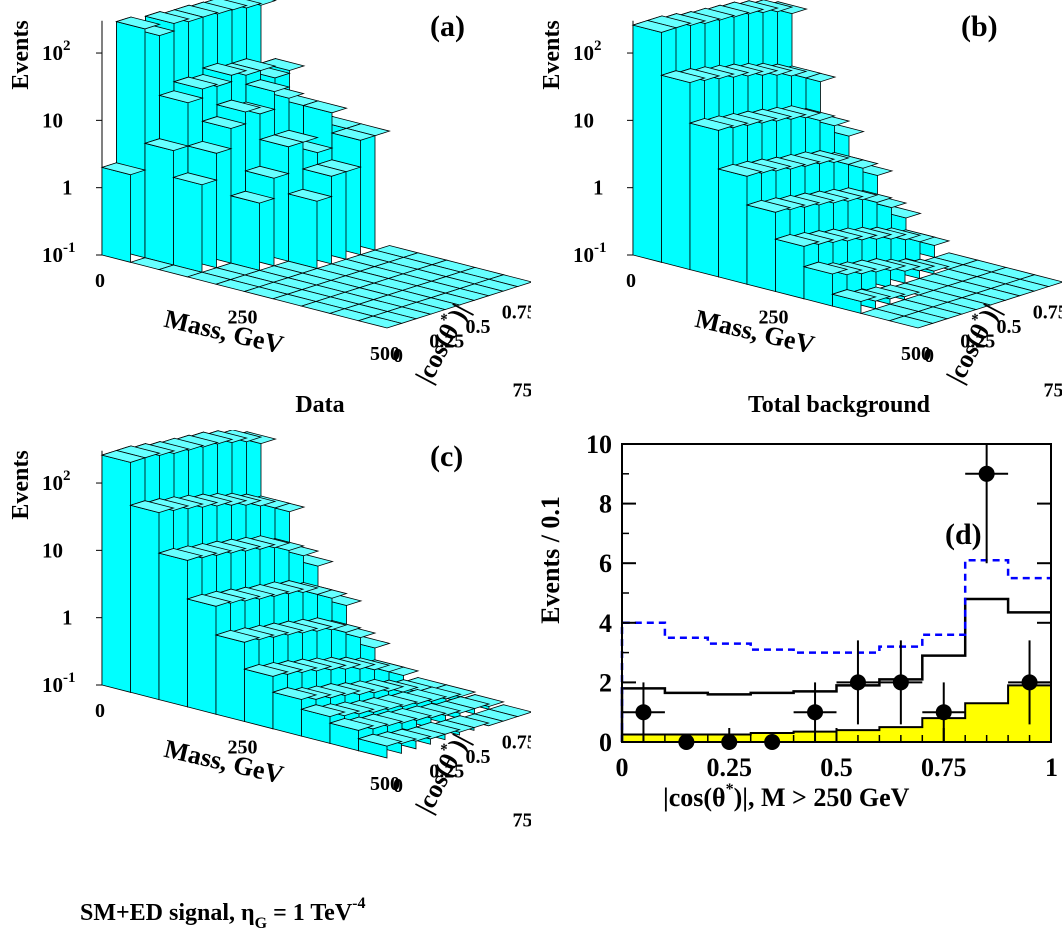  What do you see at coordinates (222, 913) in the screenshot?
I see `panel-caption: SM+ED signal, ηG = 1 TeV-4` at bounding box center [222, 913].